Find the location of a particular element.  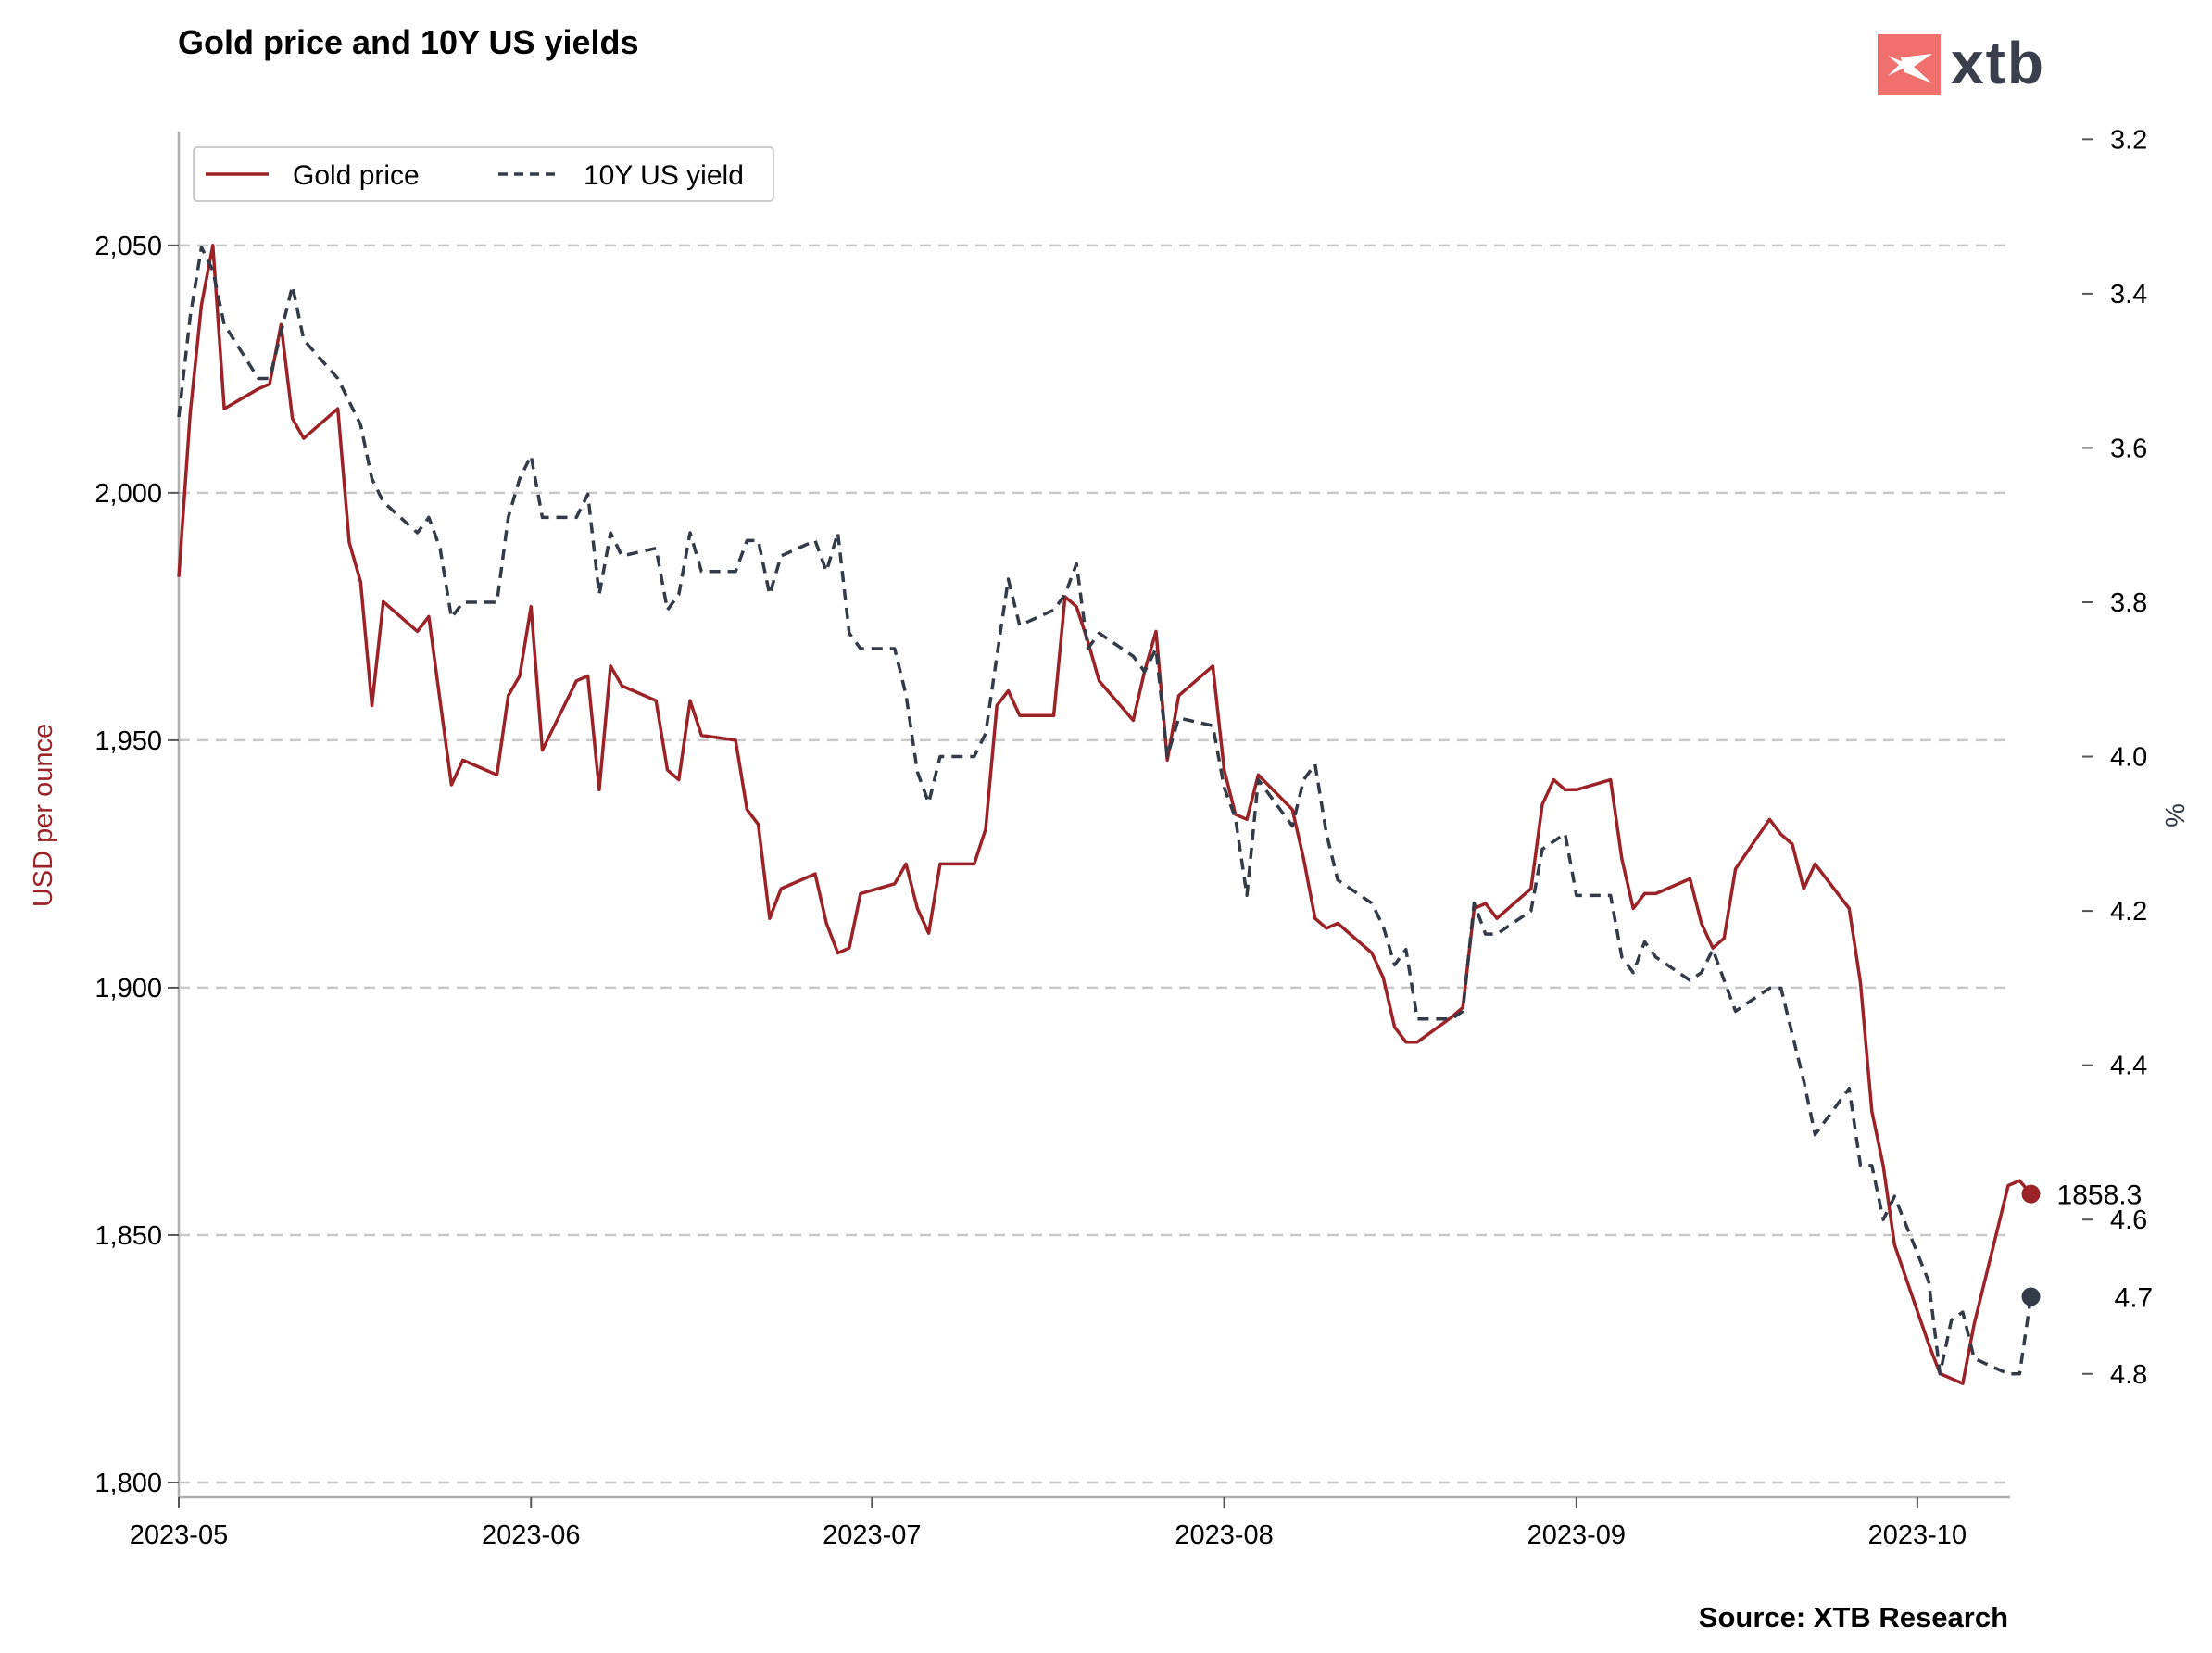

source-note: Source: XTB Research is located at coordinates (1854, 1617).